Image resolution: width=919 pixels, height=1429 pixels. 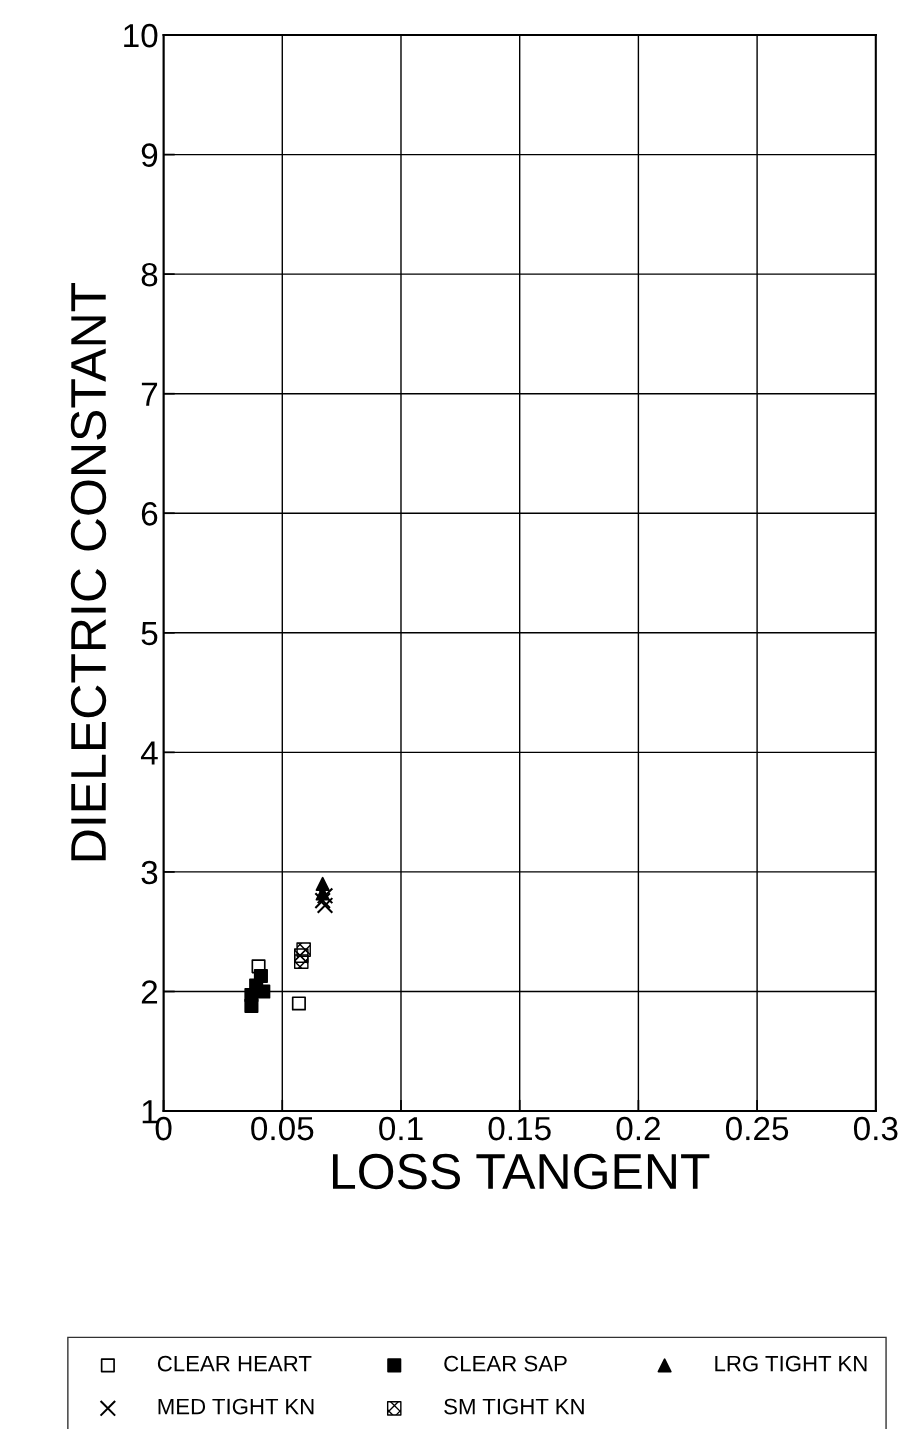 I want to click on legend-label: CLEAR HEART, so click(x=234, y=1363).